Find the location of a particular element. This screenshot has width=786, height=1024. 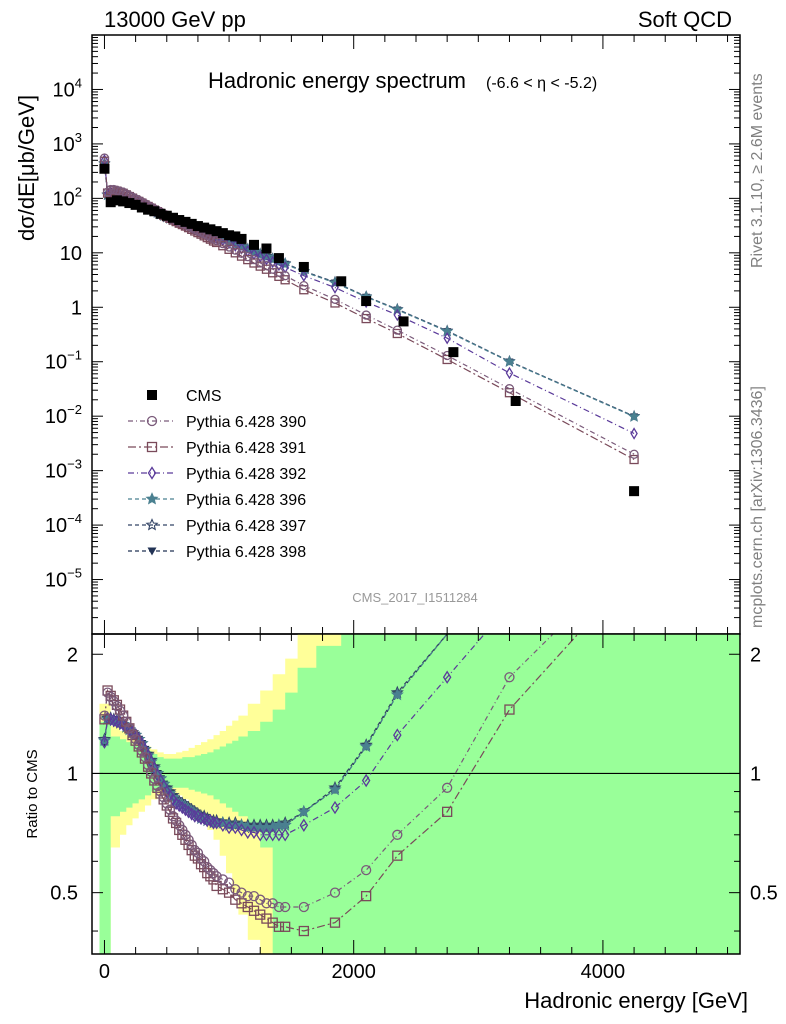

y-tick-label: 10⁻¹ is located at coordinates (63, 361).